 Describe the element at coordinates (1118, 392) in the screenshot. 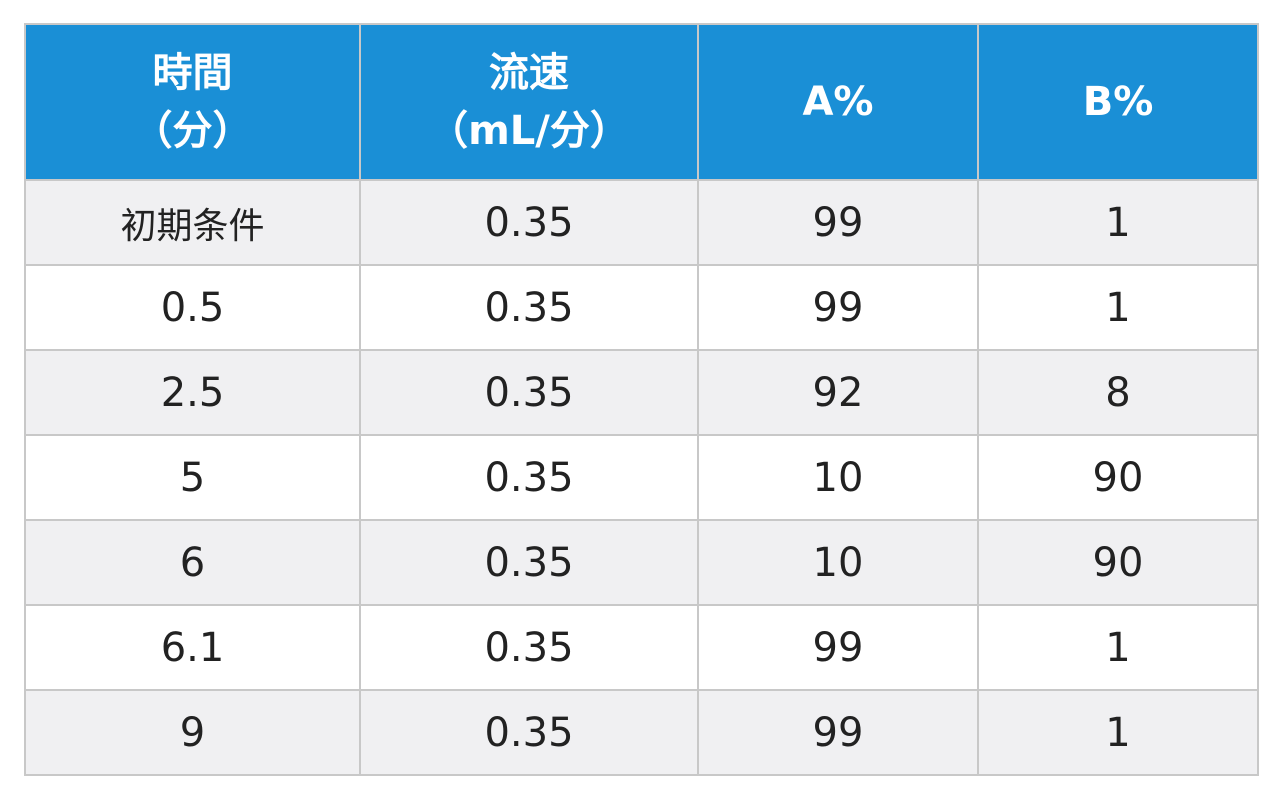

I see `cell-b-percent: 8` at that location.